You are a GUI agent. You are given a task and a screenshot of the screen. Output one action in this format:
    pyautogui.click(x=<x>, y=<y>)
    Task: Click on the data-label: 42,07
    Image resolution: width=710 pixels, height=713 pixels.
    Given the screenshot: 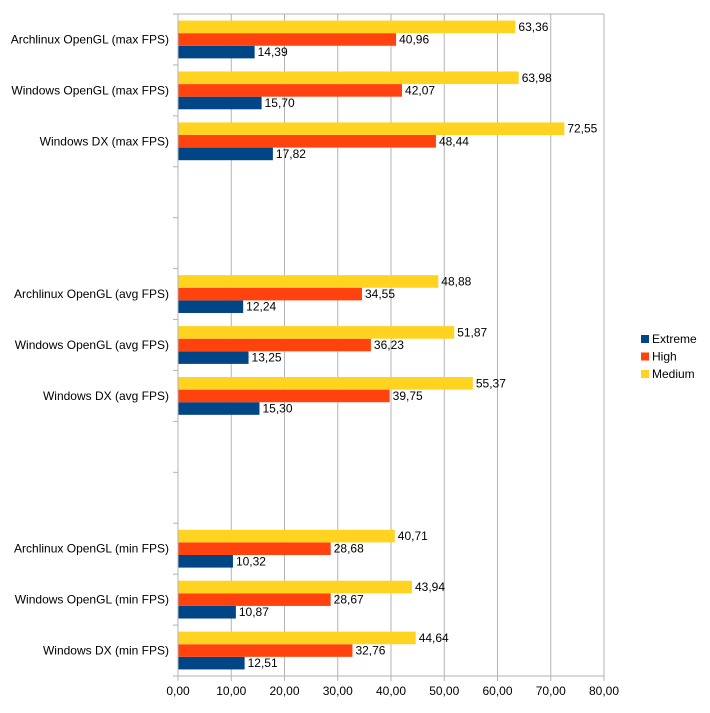 What is the action you would take?
    pyautogui.click(x=420, y=90)
    